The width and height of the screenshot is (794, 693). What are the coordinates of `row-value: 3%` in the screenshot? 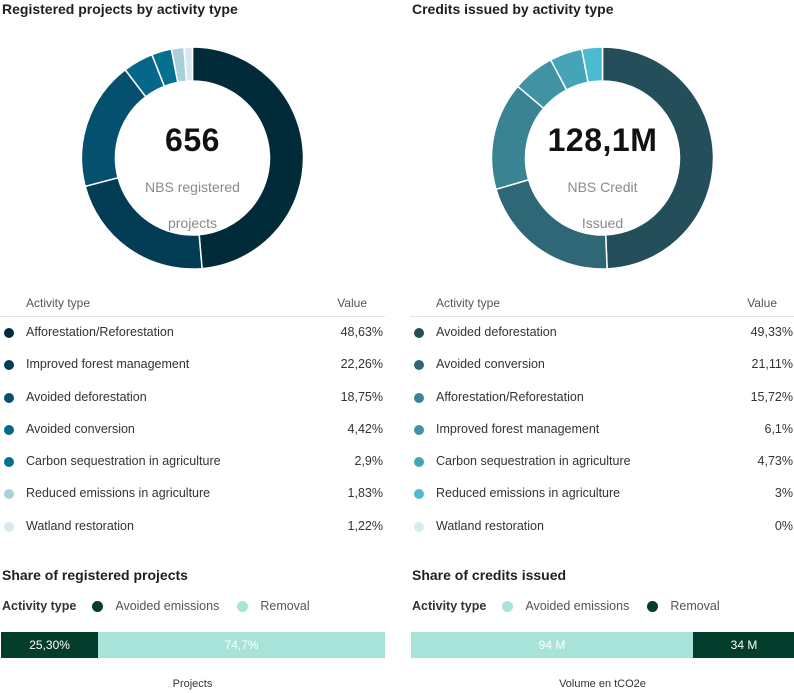 It's located at (783, 493).